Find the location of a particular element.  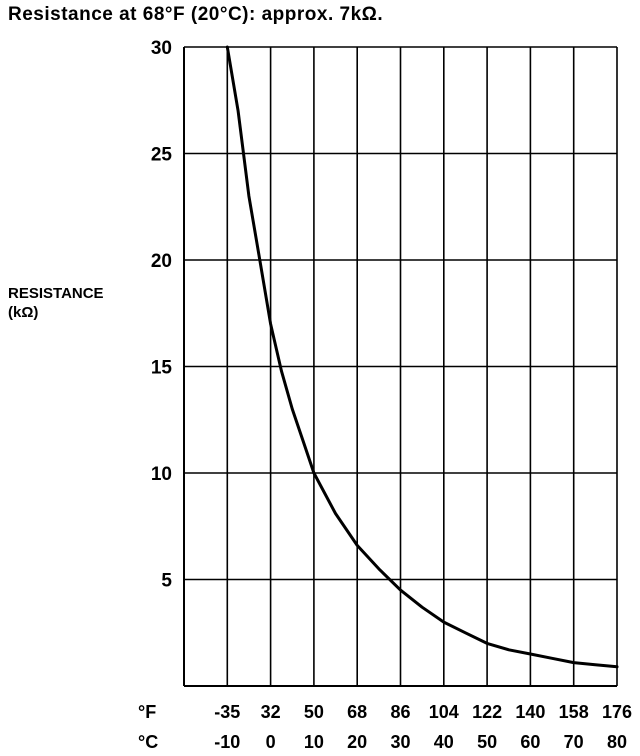

x-tick-label-f: 86 is located at coordinates (400, 712).